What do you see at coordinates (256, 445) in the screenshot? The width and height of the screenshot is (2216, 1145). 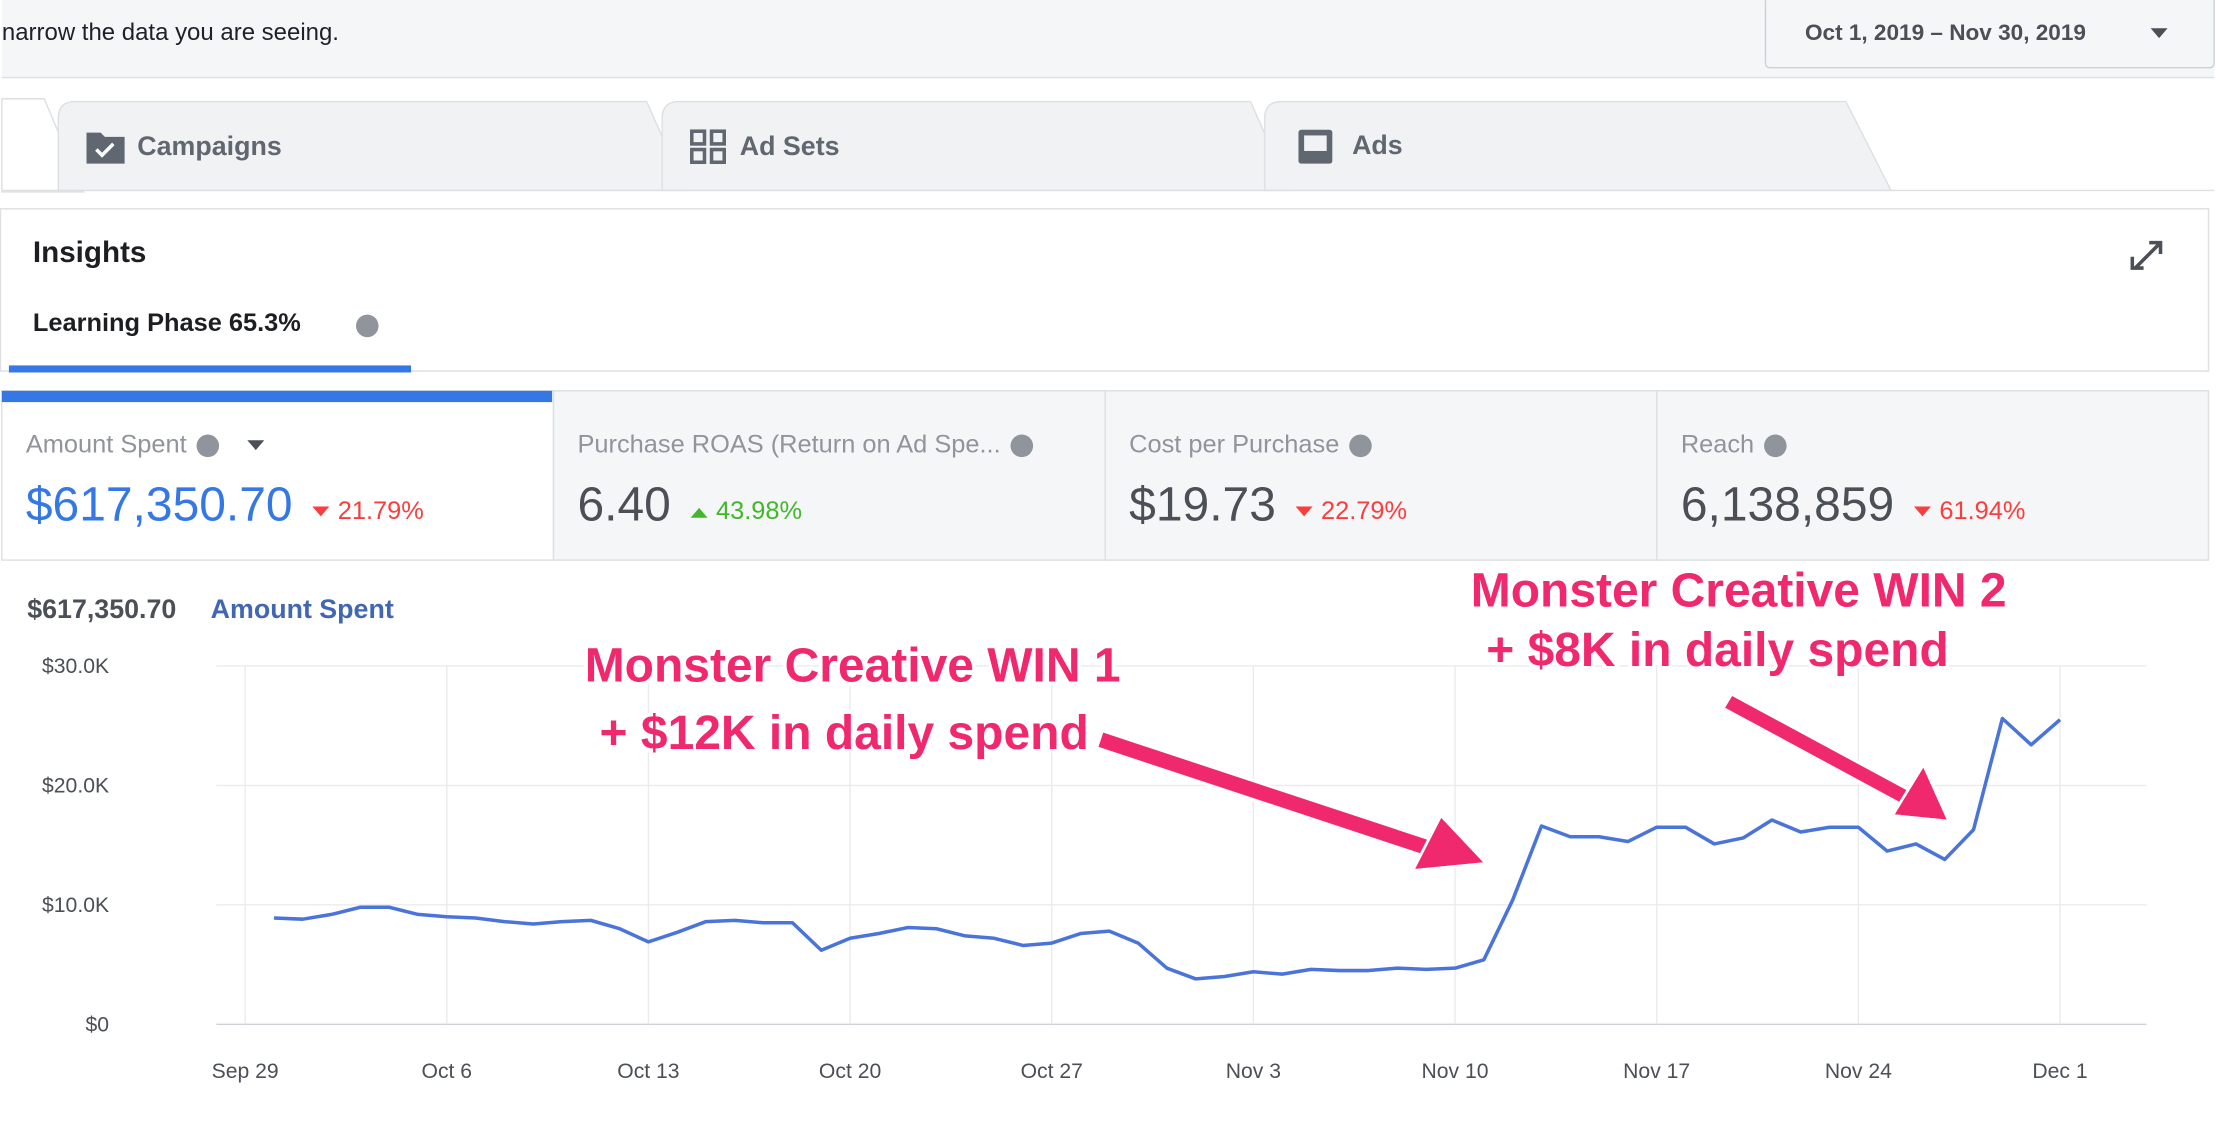 I see `dropdown-caret` at bounding box center [256, 445].